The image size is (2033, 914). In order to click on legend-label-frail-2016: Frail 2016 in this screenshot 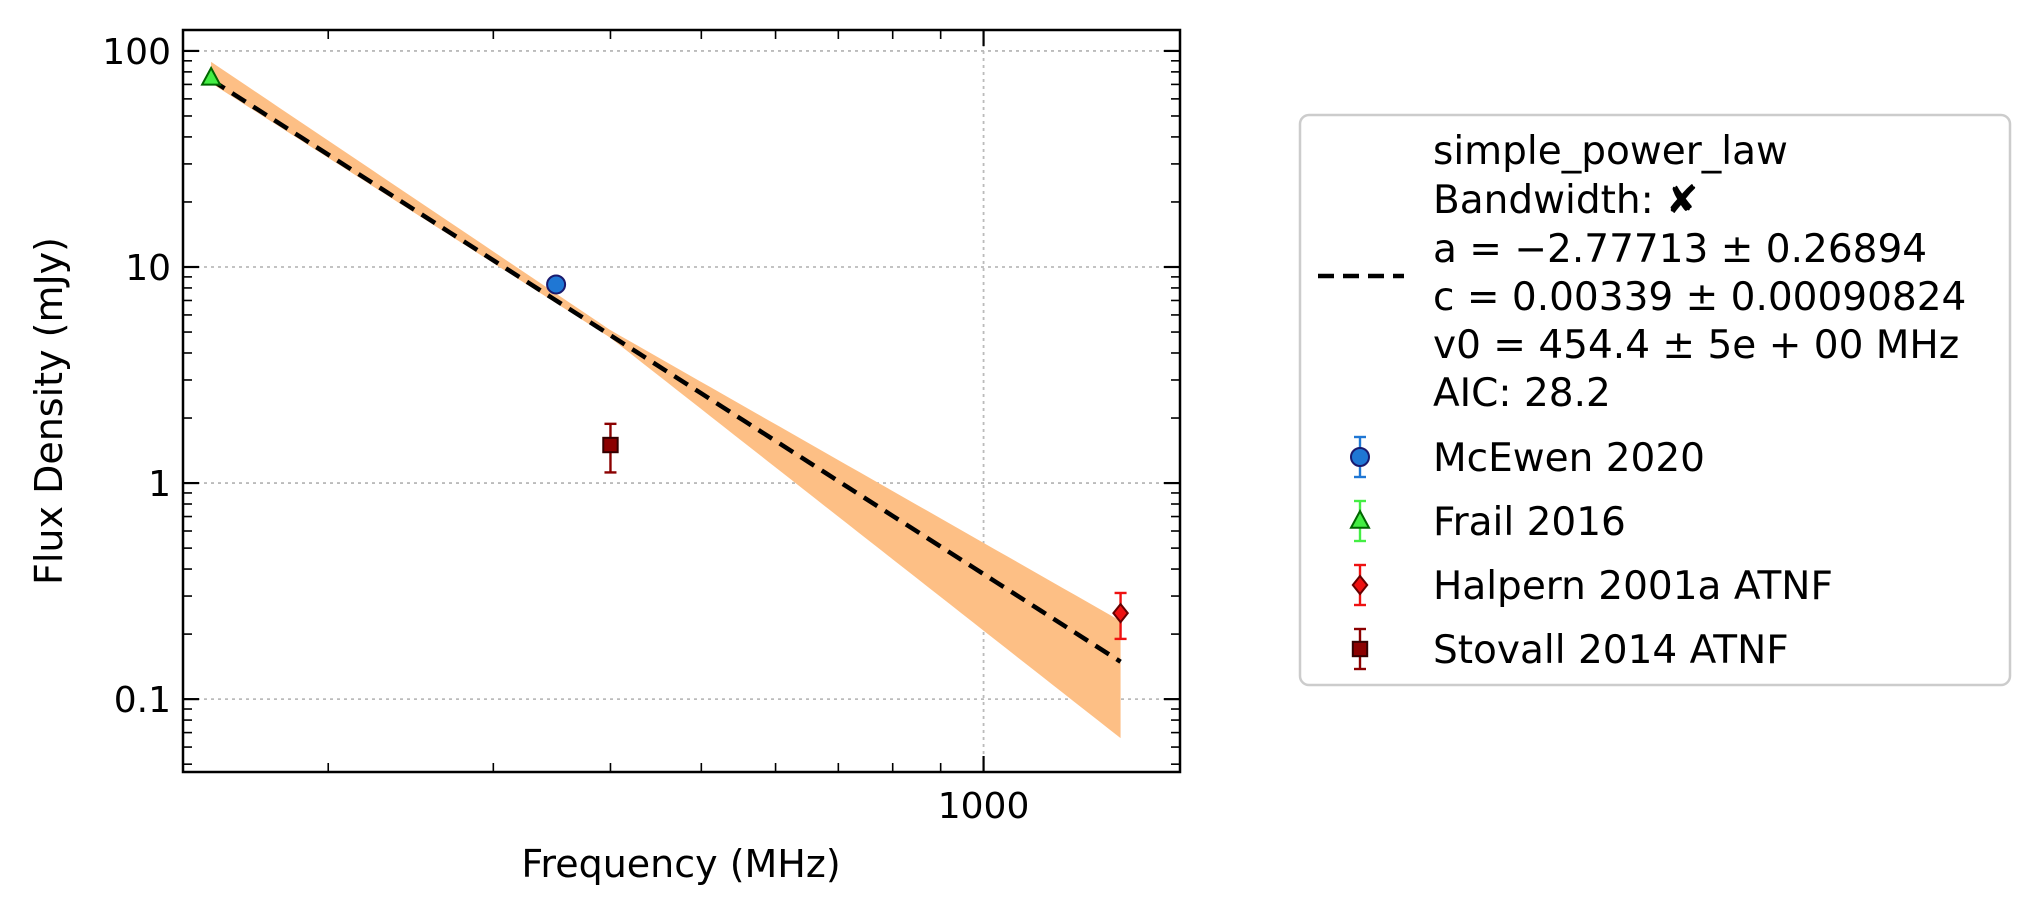, I will do `click(1529, 522)`.